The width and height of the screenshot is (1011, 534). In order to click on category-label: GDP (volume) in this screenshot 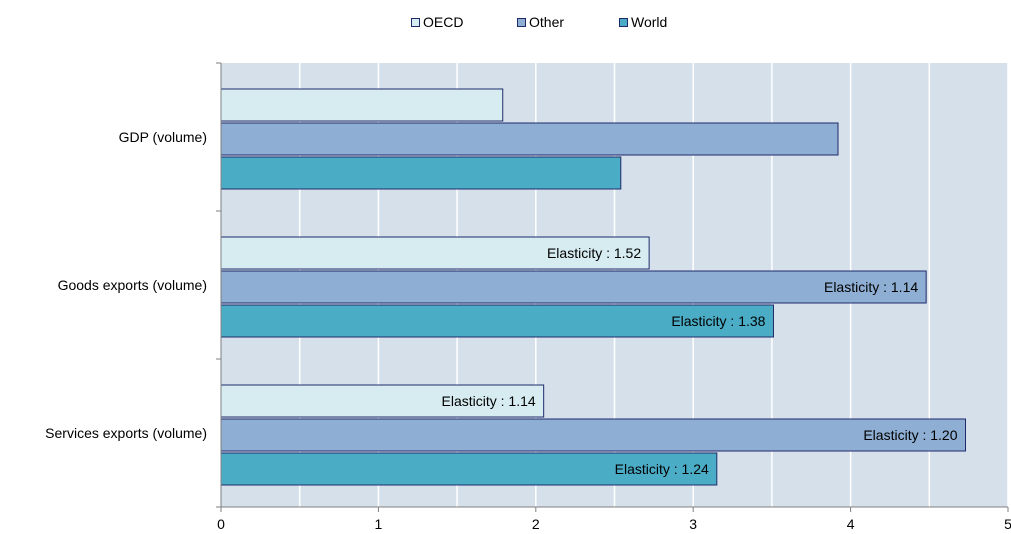, I will do `click(163, 137)`.